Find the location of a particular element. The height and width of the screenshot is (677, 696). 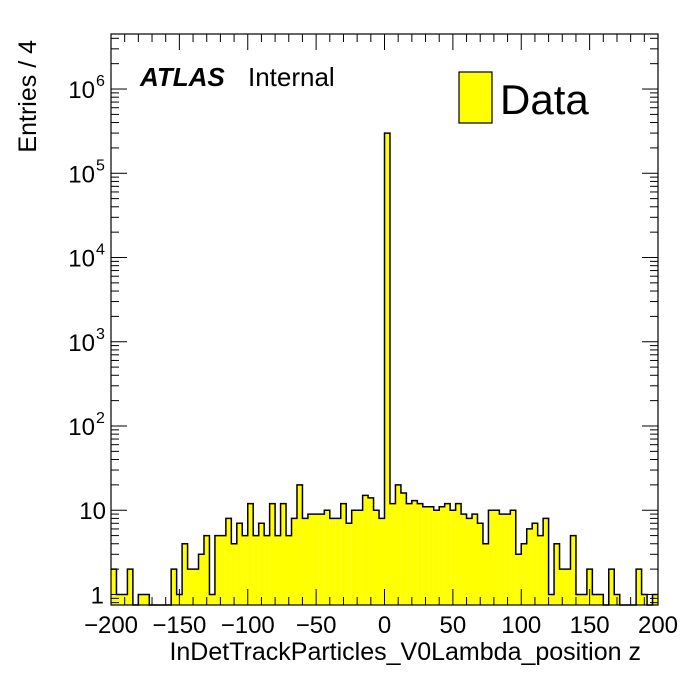

x-tick-labels: −200 −150 −100 −50 0 50 100 150 200 is located at coordinates (381, 625).